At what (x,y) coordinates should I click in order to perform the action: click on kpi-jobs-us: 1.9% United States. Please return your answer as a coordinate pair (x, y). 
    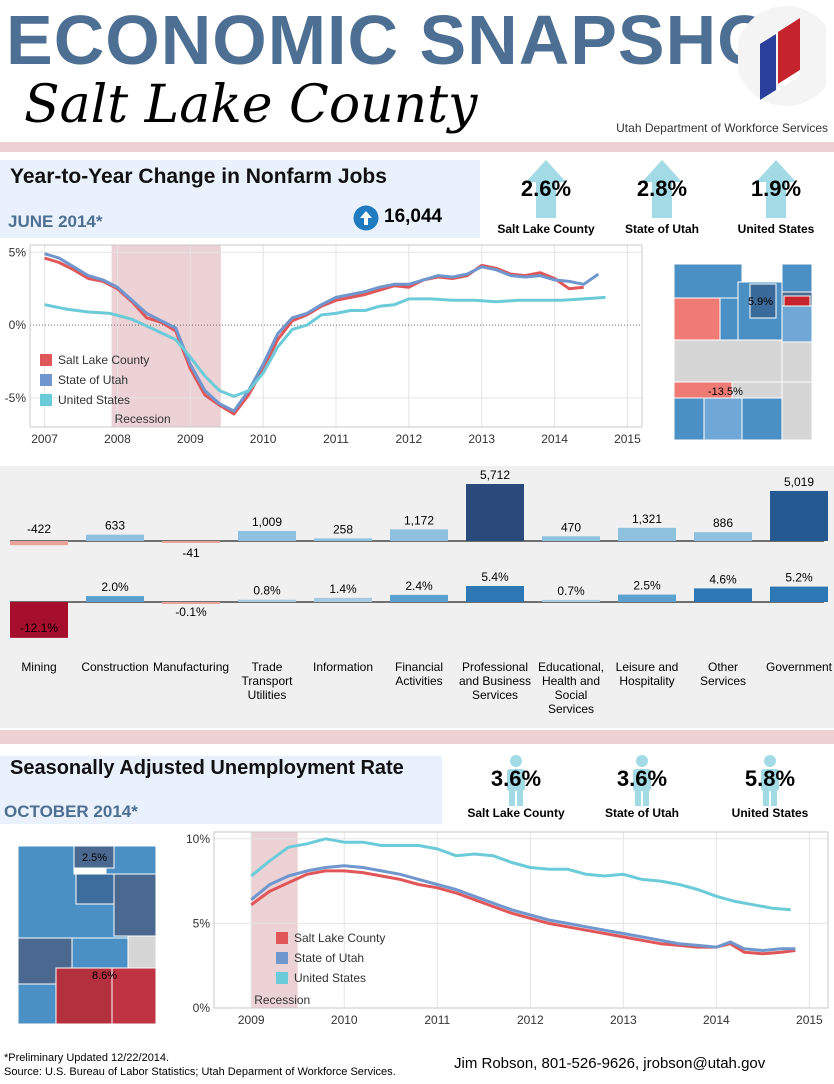
    Looking at the image, I should click on (770, 200).